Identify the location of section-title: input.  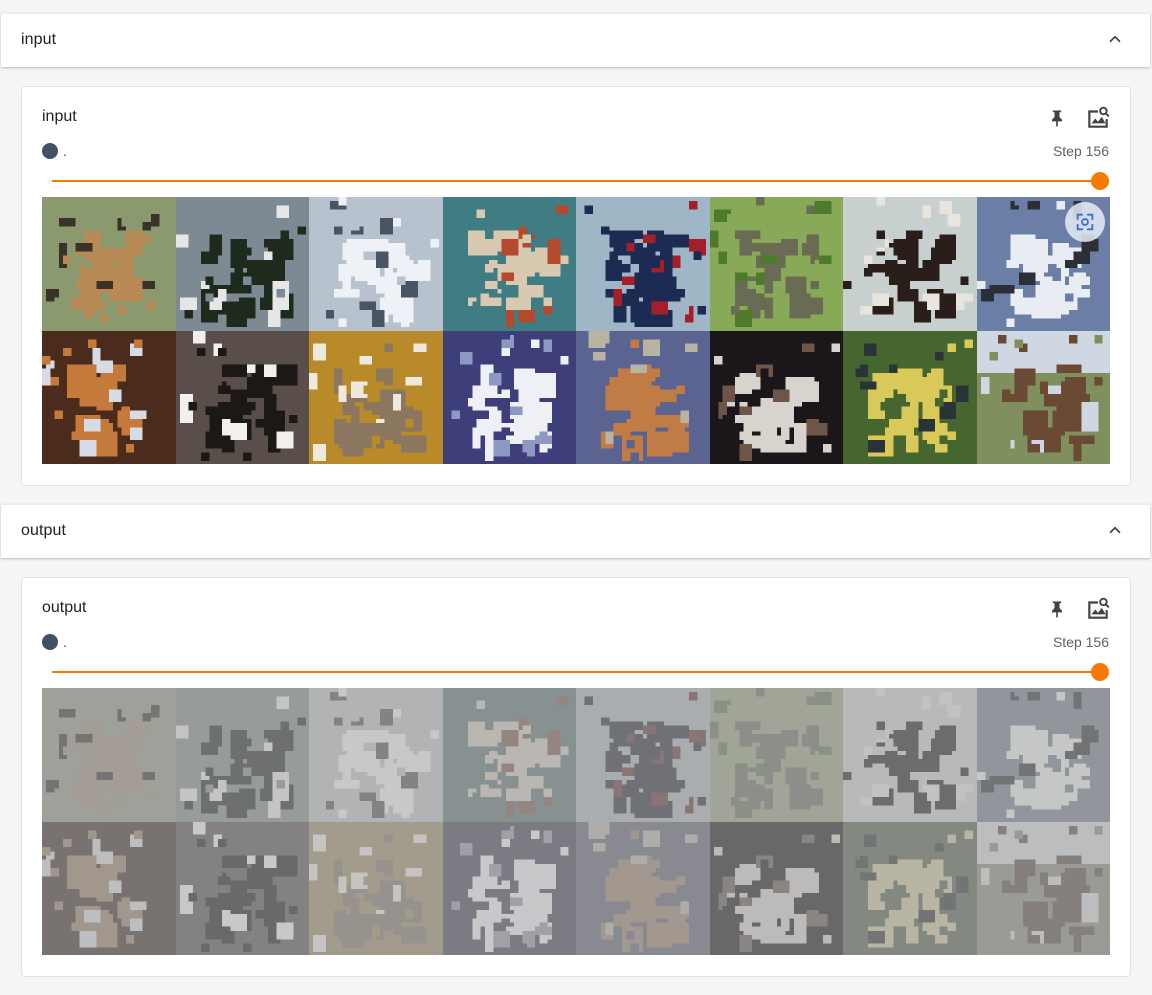
(39, 39).